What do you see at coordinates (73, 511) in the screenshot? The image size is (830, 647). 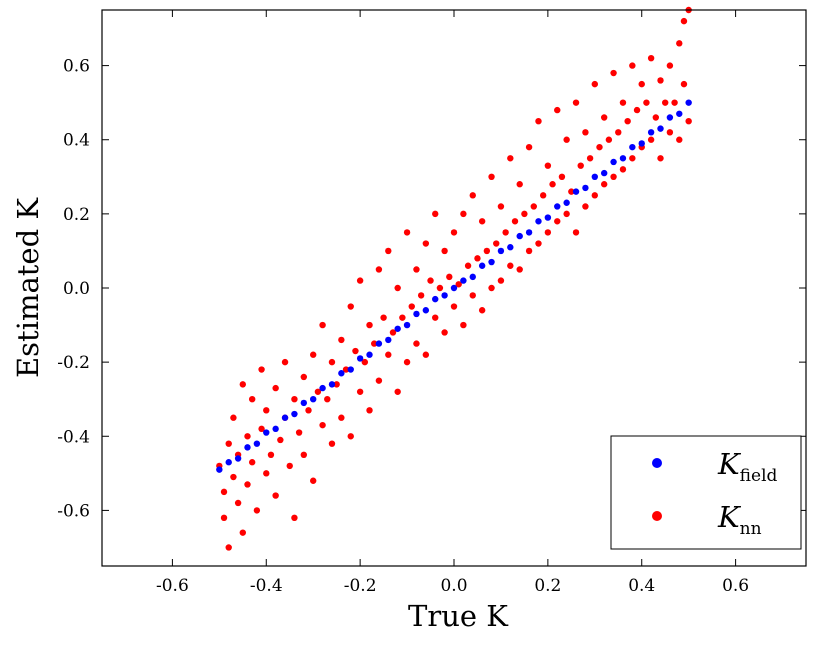 I see `y-tick-label: -0.6` at bounding box center [73, 511].